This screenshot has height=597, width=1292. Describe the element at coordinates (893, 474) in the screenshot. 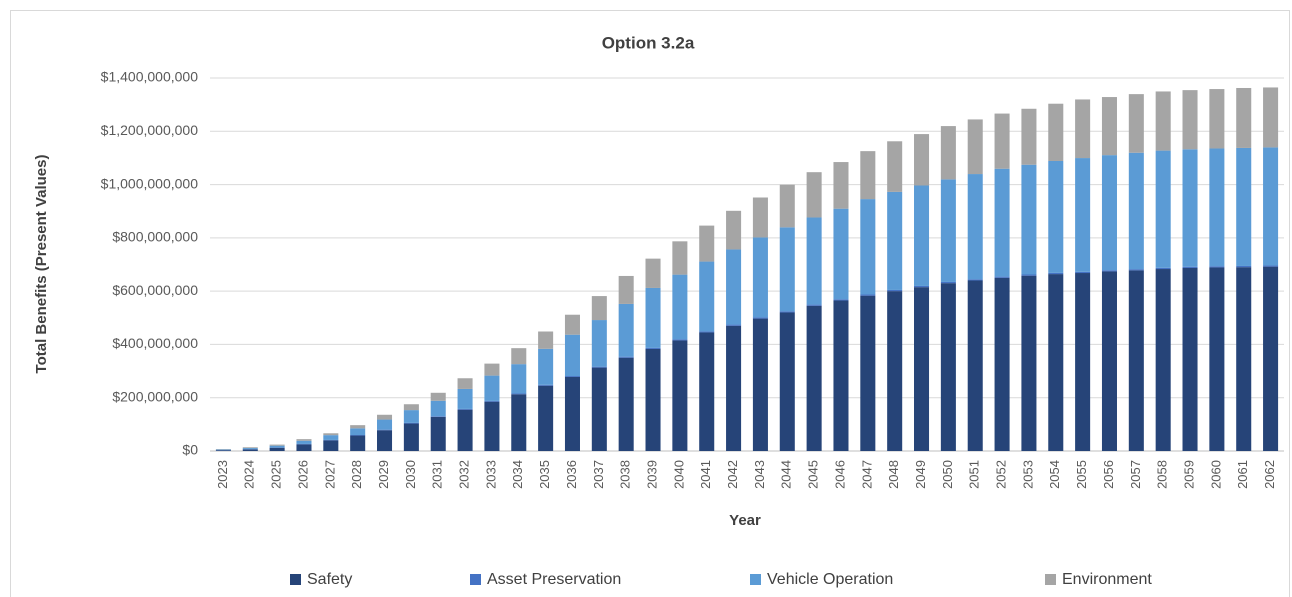

I see `x-tick-label: 2048` at that location.